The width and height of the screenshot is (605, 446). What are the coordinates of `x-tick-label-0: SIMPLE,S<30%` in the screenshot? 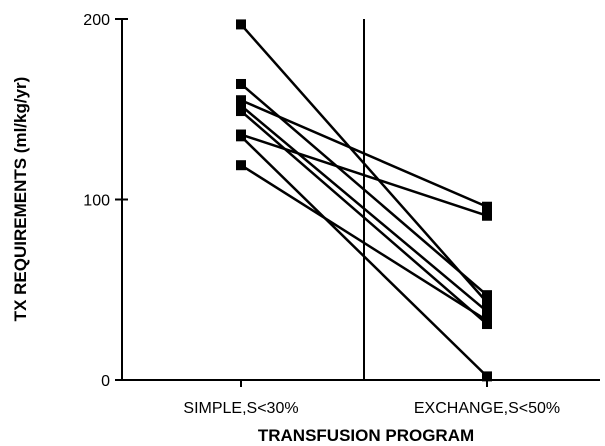 It's located at (240, 408).